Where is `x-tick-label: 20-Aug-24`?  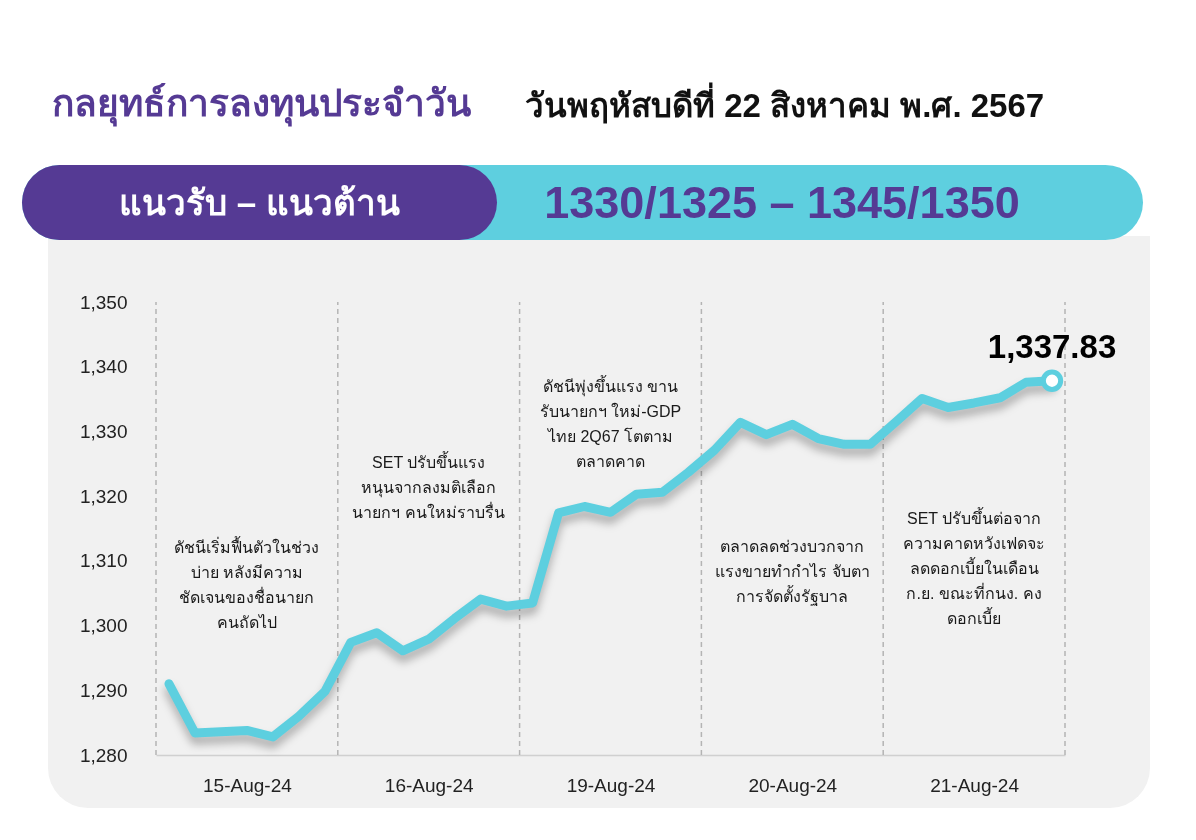 x-tick-label: 20-Aug-24 is located at coordinates (793, 785).